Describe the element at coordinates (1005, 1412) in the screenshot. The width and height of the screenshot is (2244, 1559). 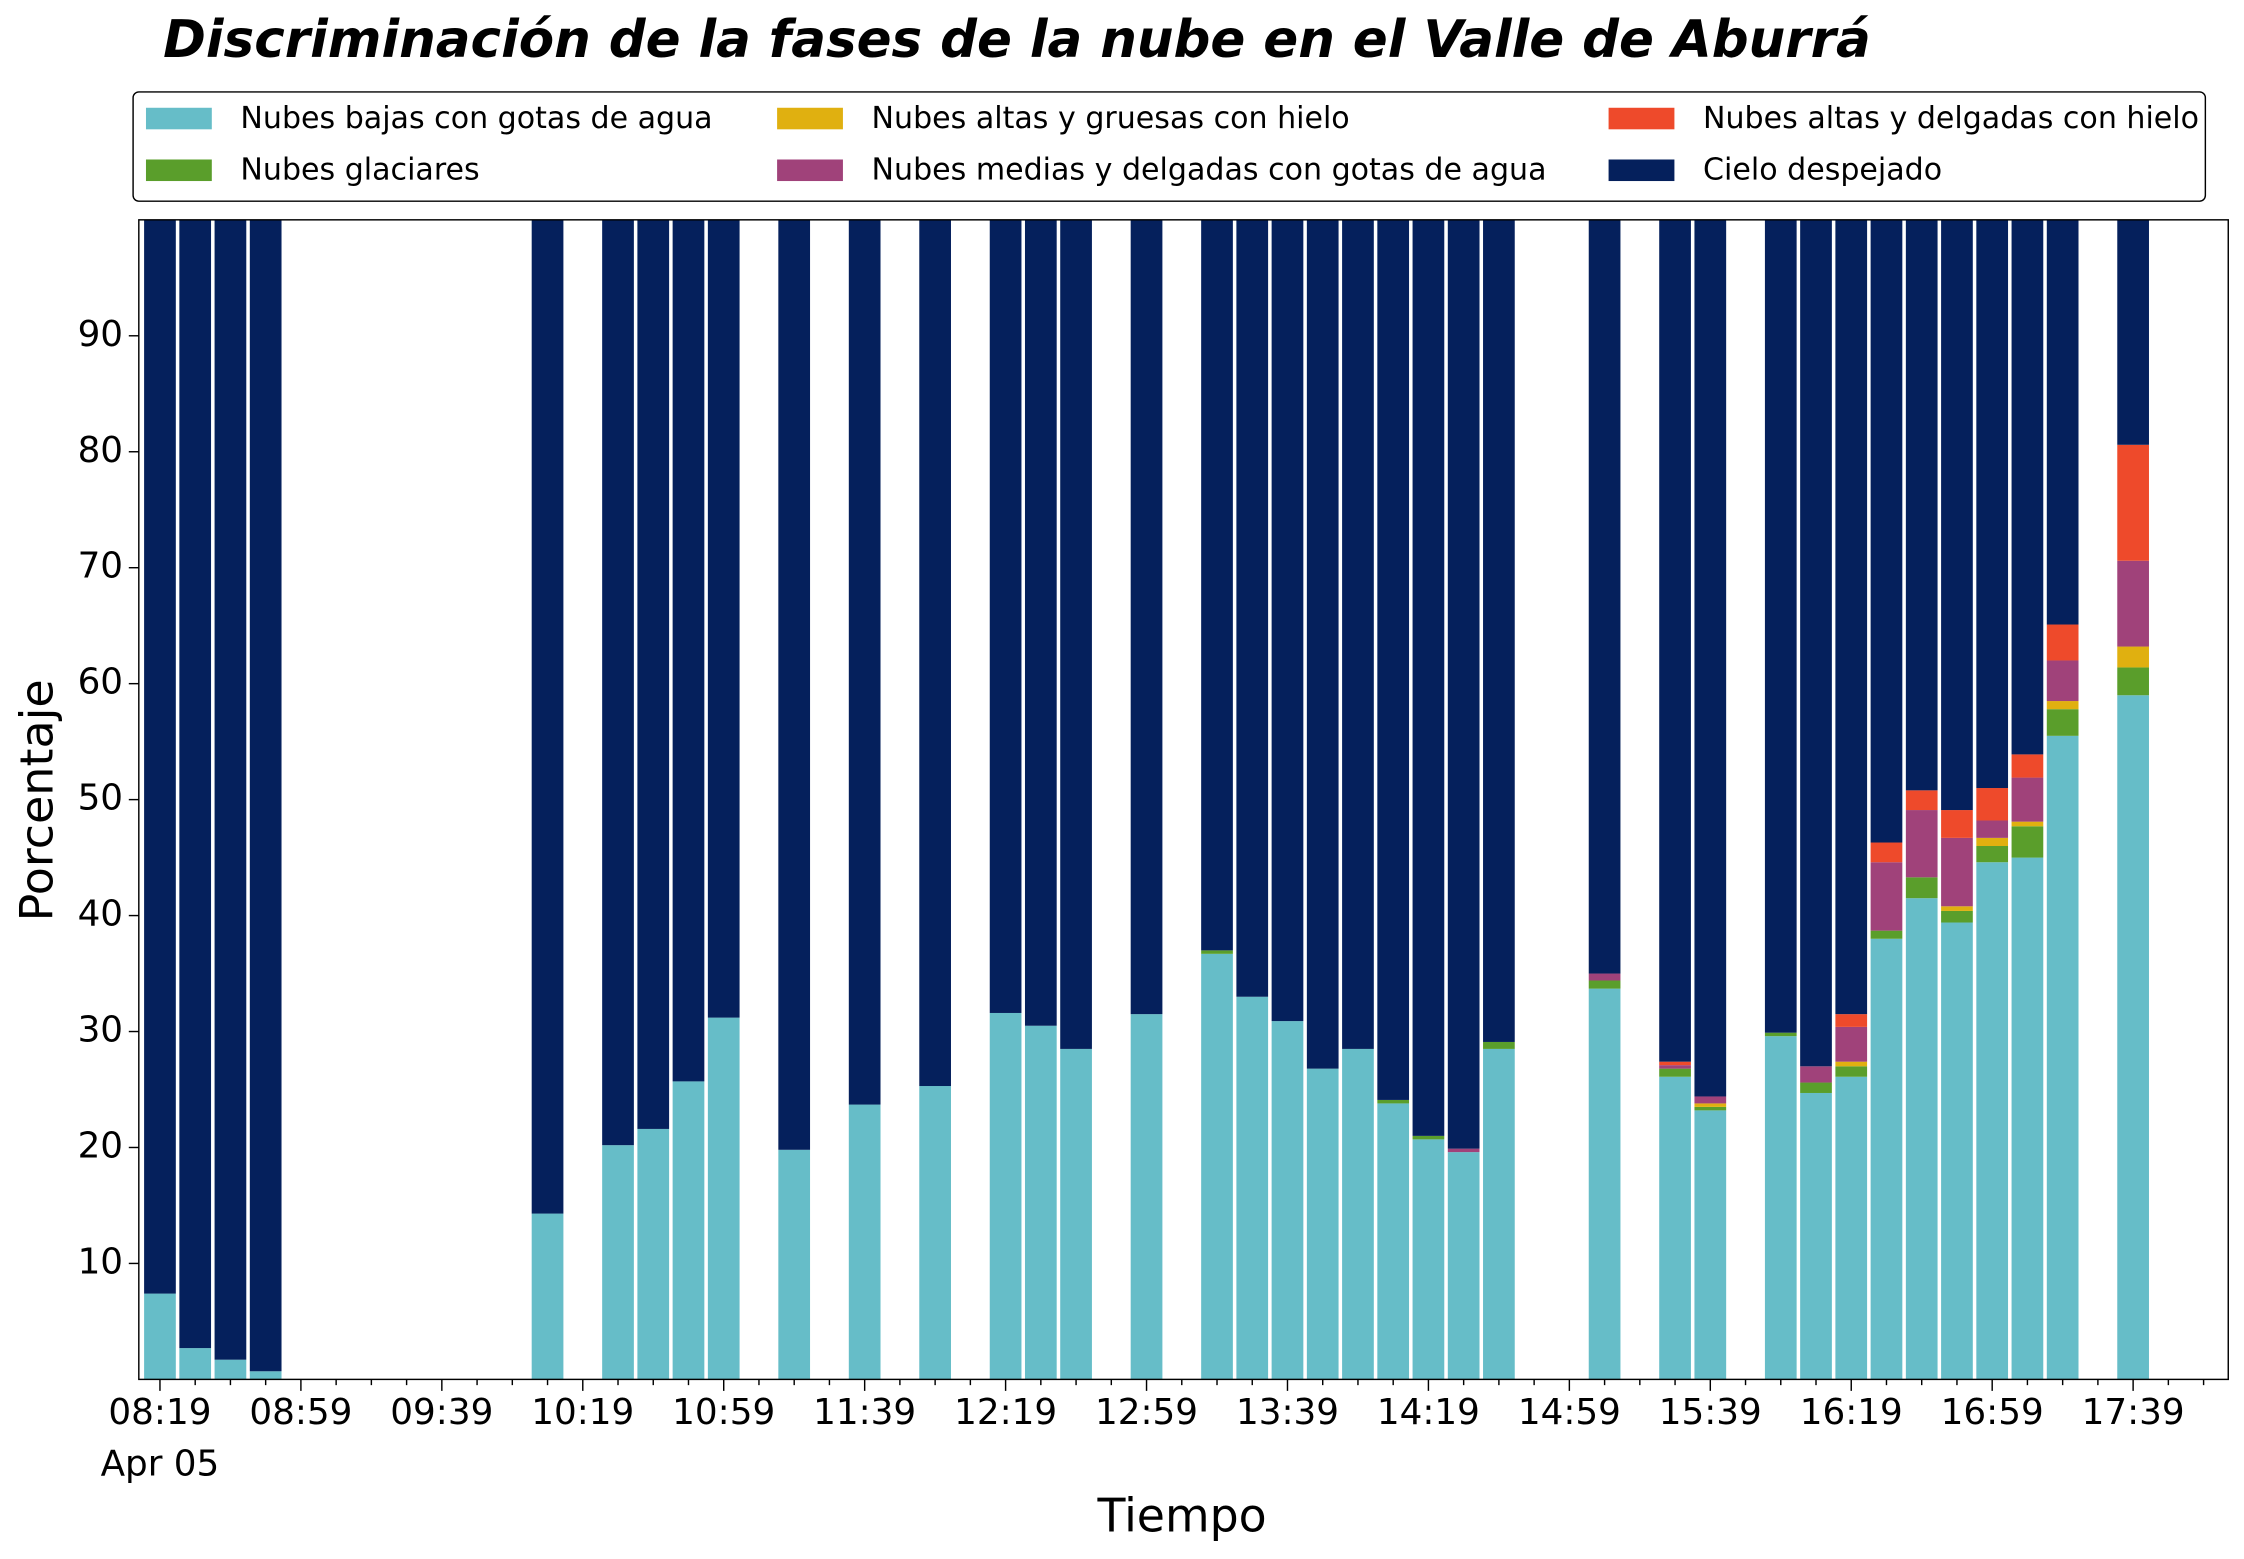
I see `x-tick-label: 12:19` at that location.